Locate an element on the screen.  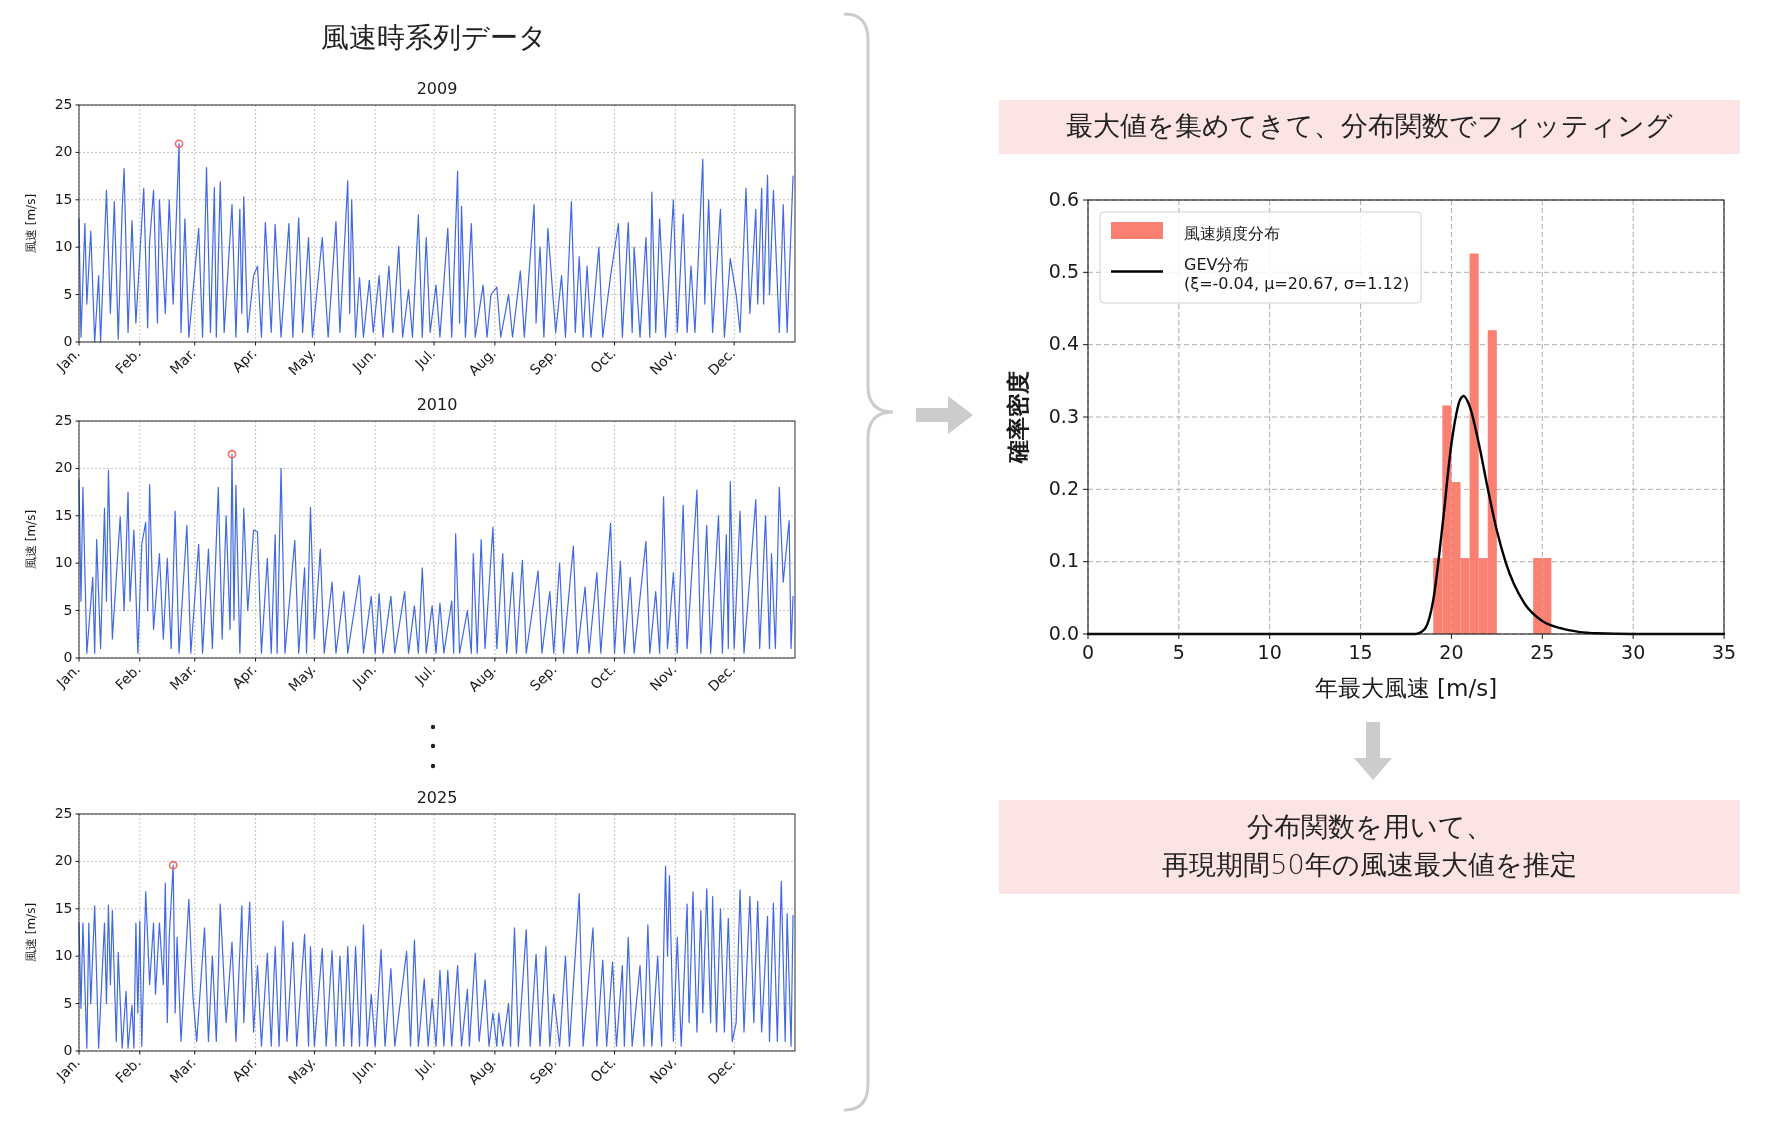
x-tick-label: 35 is located at coordinates (1724, 651).